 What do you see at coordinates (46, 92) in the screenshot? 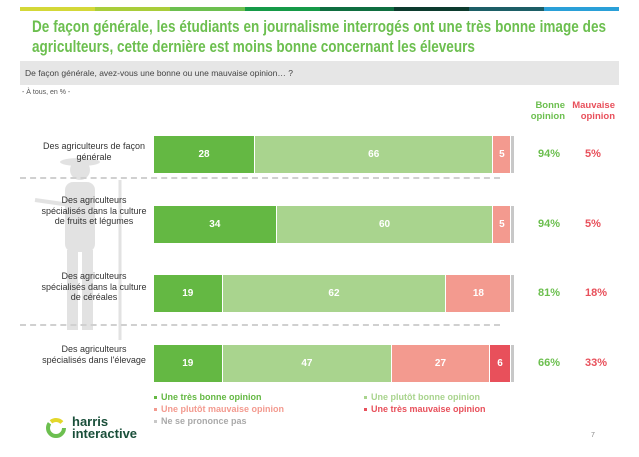
I see `base-note: - À tous, en % -` at bounding box center [46, 92].